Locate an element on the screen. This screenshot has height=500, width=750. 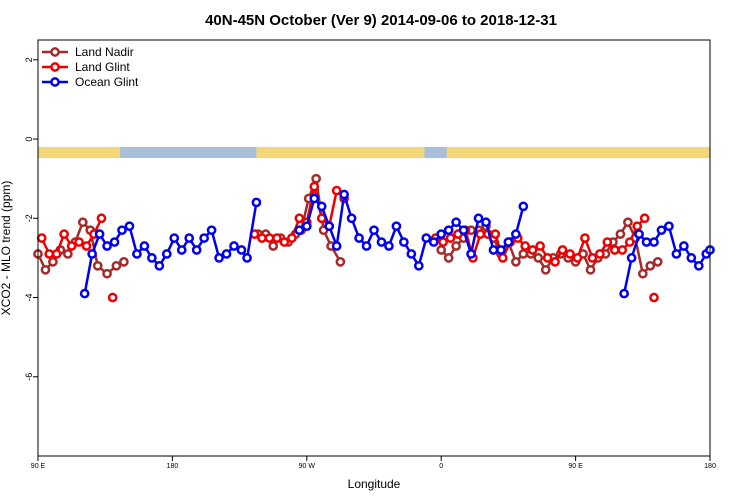
y-tick-label-3: -4 is located at coordinates (29, 298).